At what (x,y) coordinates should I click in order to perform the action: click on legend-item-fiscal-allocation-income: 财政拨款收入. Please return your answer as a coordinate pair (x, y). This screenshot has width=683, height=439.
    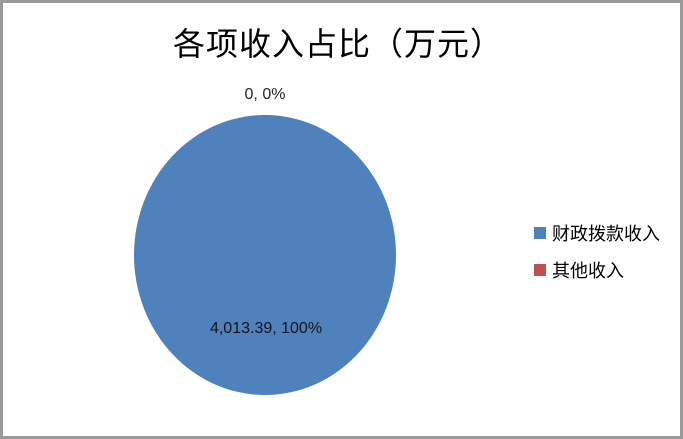
    Looking at the image, I should click on (597, 233).